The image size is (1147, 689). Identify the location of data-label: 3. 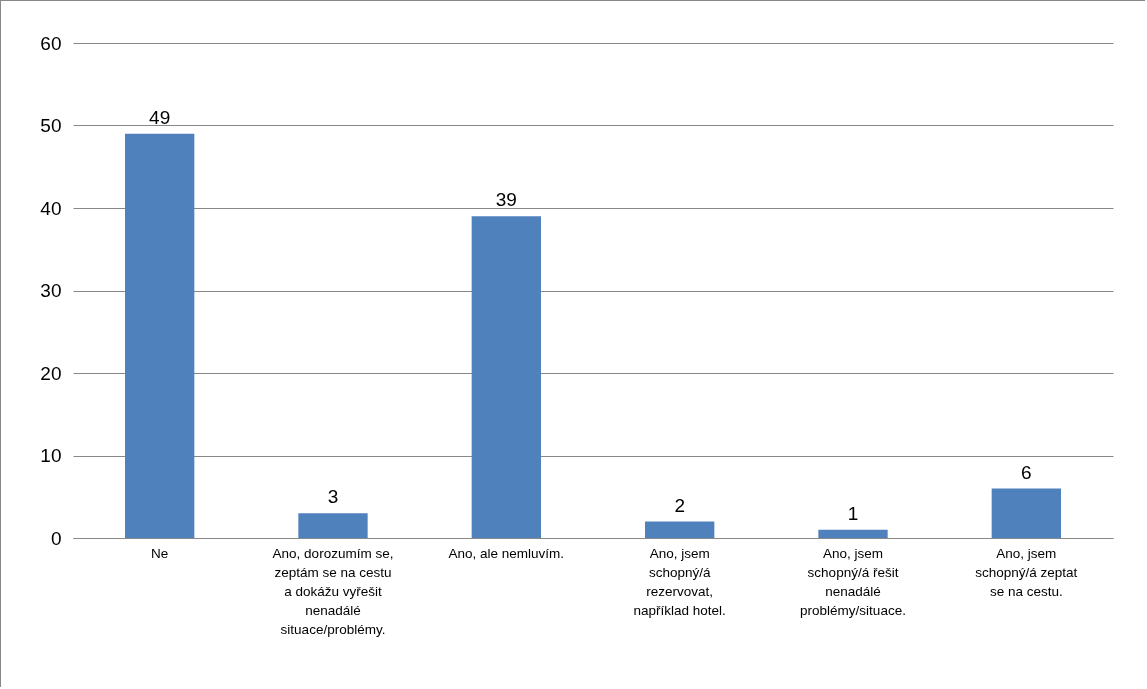
(333, 497).